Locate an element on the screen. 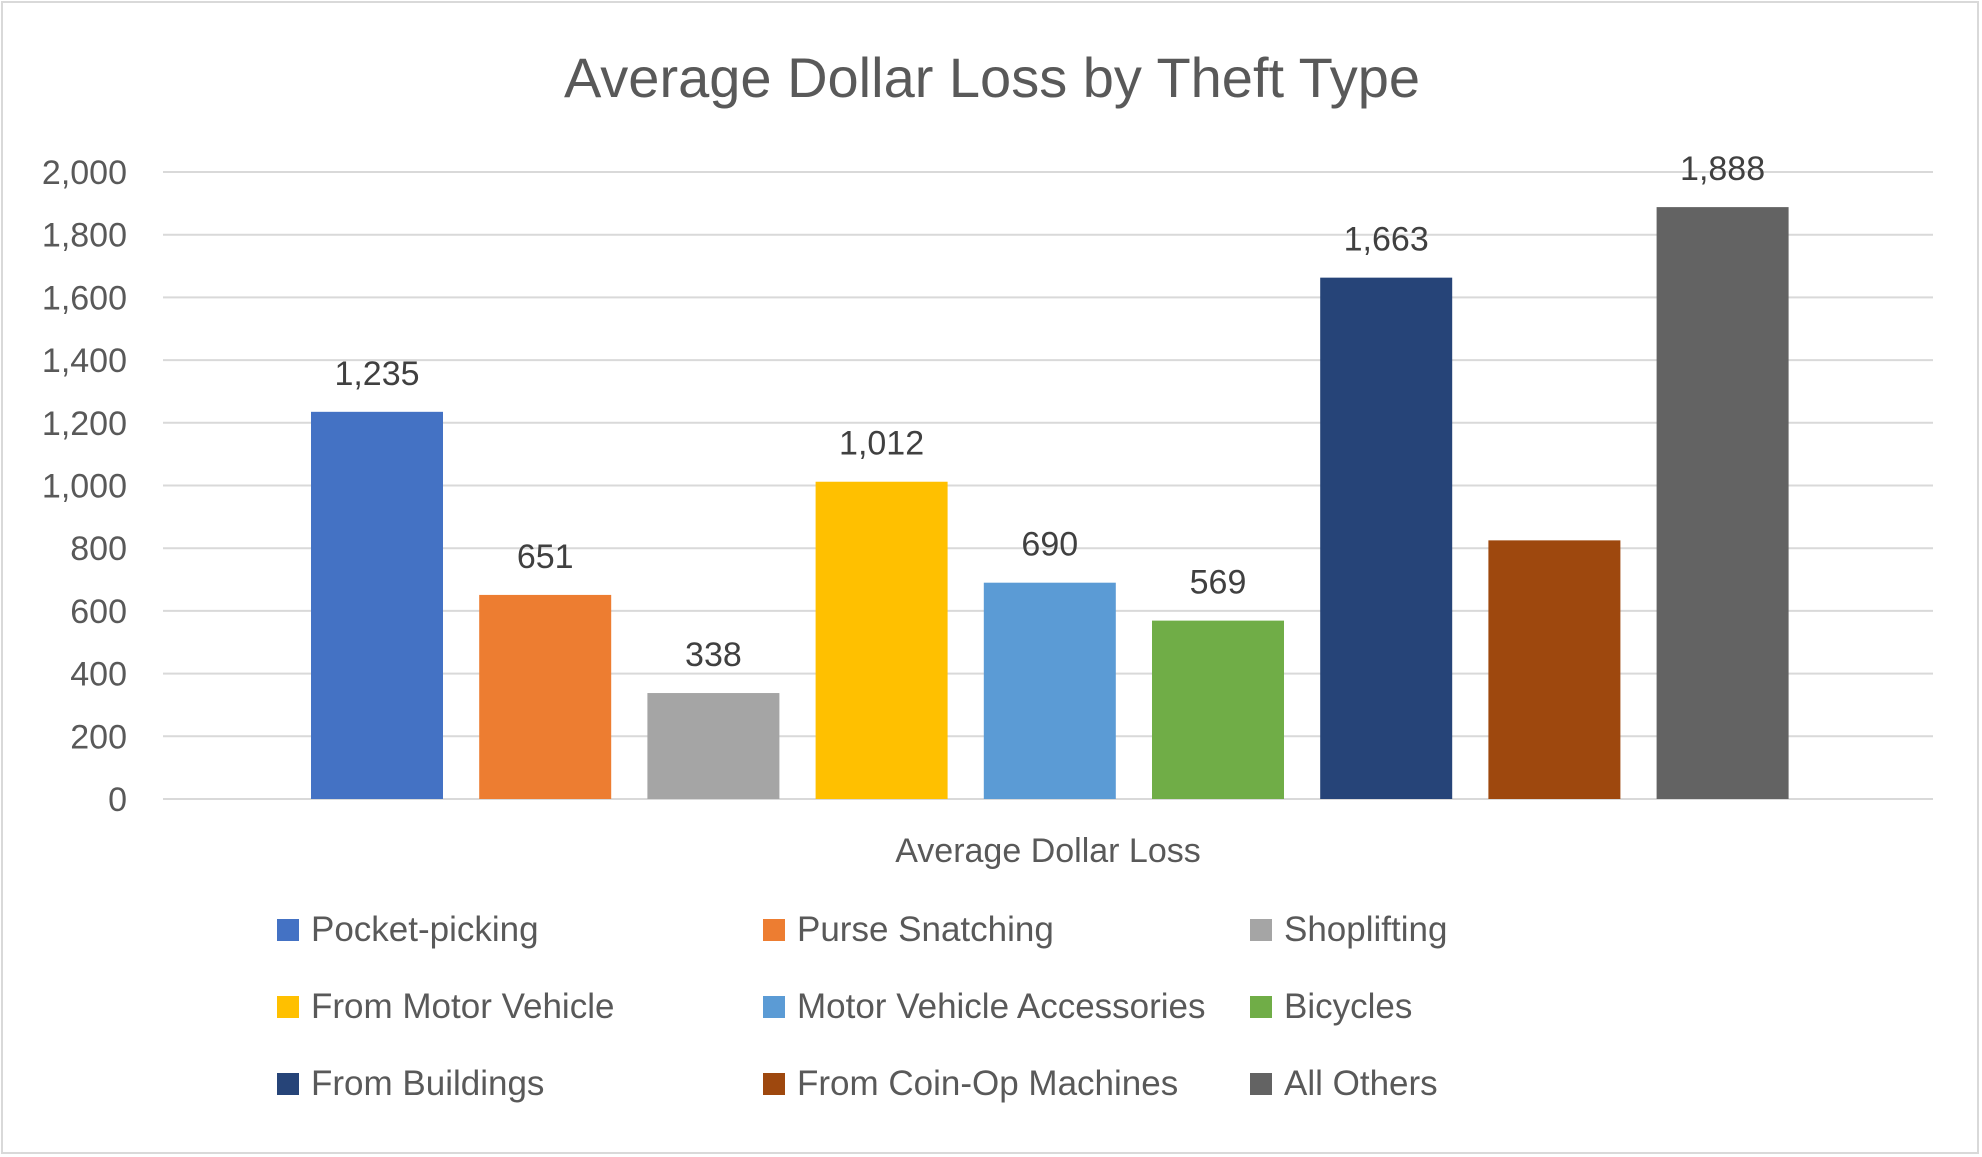 This screenshot has width=1982, height=1157. data-label: 1,888 is located at coordinates (1722, 169).